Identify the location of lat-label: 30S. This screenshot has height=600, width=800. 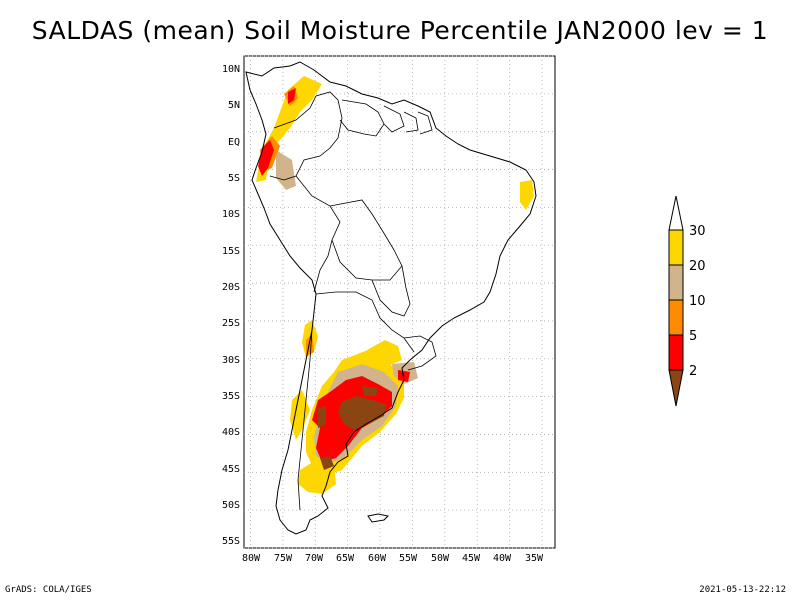
(231, 360).